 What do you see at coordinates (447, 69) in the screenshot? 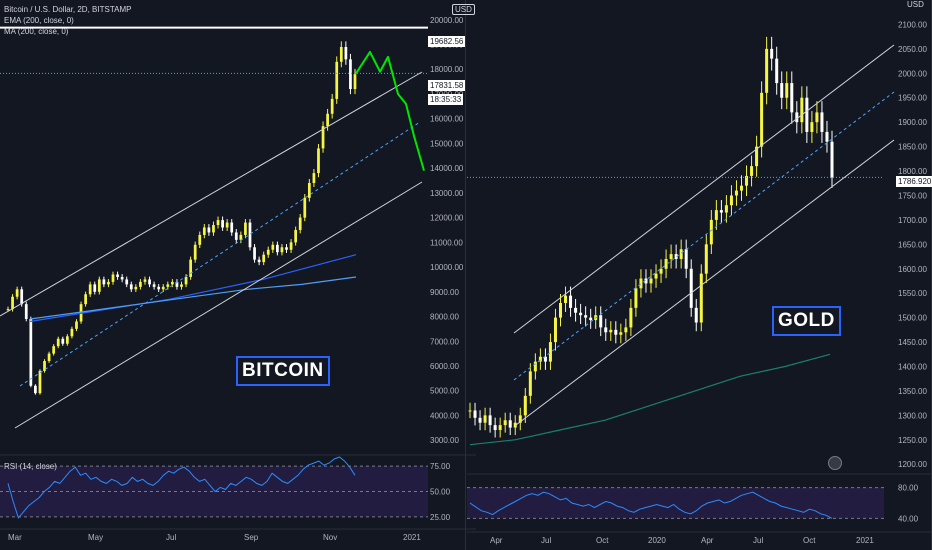
I see `bitcoin-y-tick-label: 18000.00` at bounding box center [447, 69].